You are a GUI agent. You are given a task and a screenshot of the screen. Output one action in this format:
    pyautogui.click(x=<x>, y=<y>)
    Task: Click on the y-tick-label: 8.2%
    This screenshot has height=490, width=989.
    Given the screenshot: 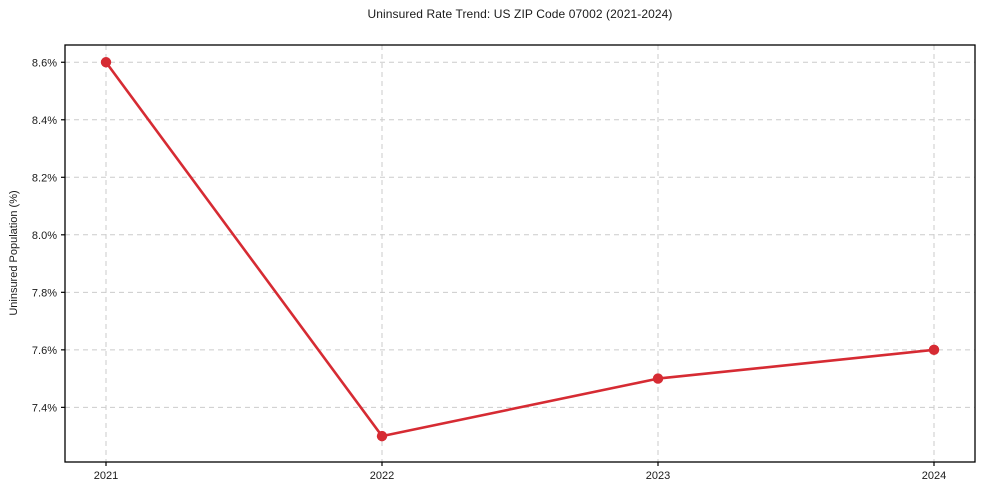 What is the action you would take?
    pyautogui.click(x=44, y=178)
    